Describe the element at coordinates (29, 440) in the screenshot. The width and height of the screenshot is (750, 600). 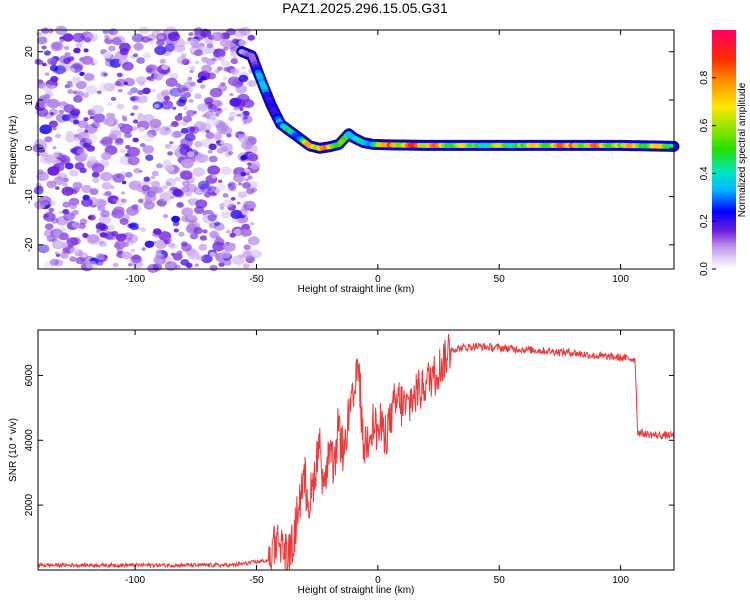
I see `y-tick-label: 4000` at that location.